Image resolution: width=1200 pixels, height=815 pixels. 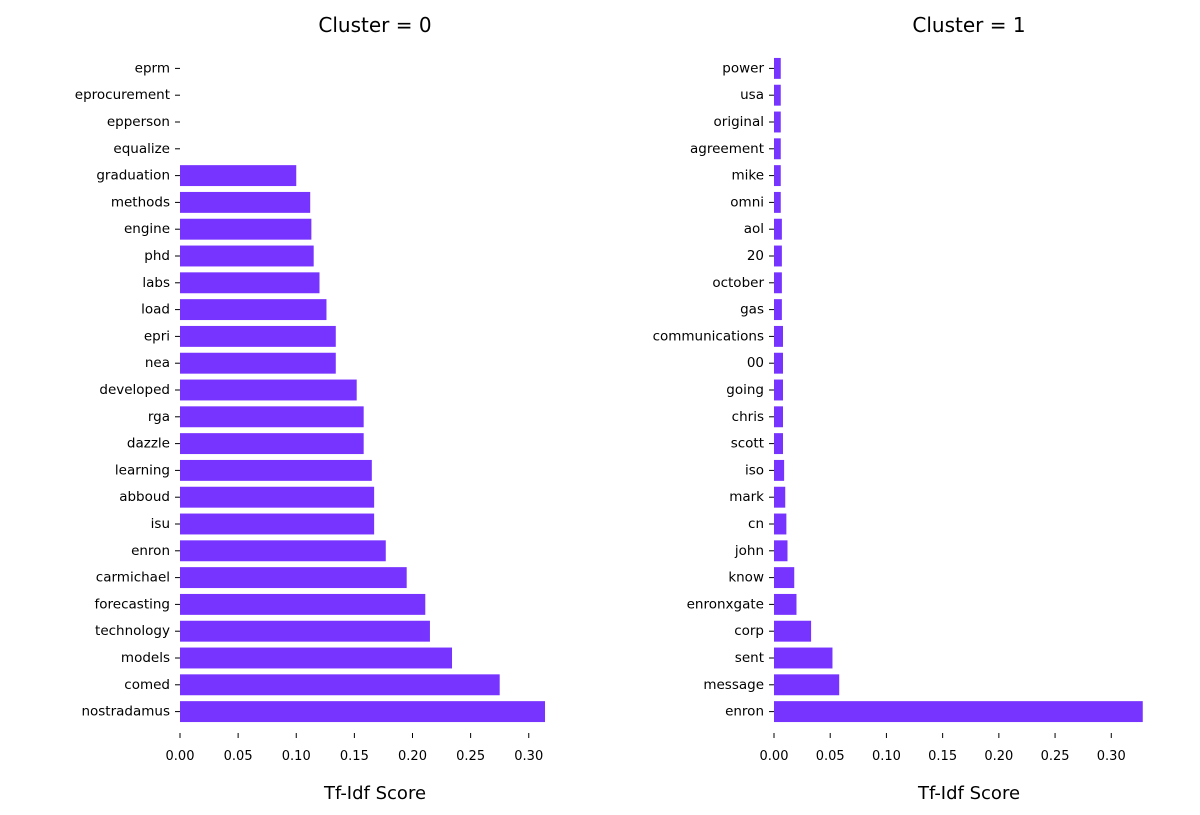 I want to click on category-label: john, so click(x=749, y=551).